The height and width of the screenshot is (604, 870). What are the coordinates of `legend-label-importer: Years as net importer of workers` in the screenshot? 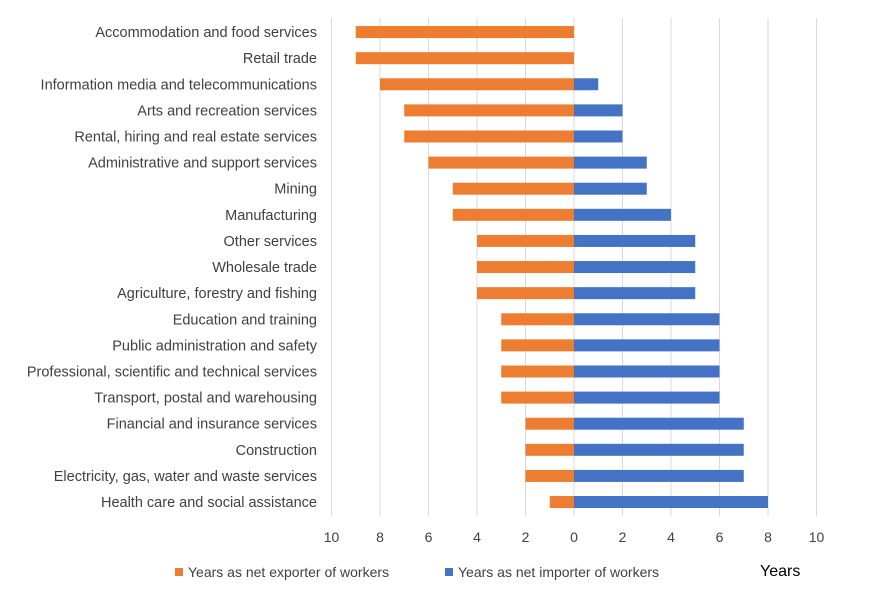 It's located at (559, 572).